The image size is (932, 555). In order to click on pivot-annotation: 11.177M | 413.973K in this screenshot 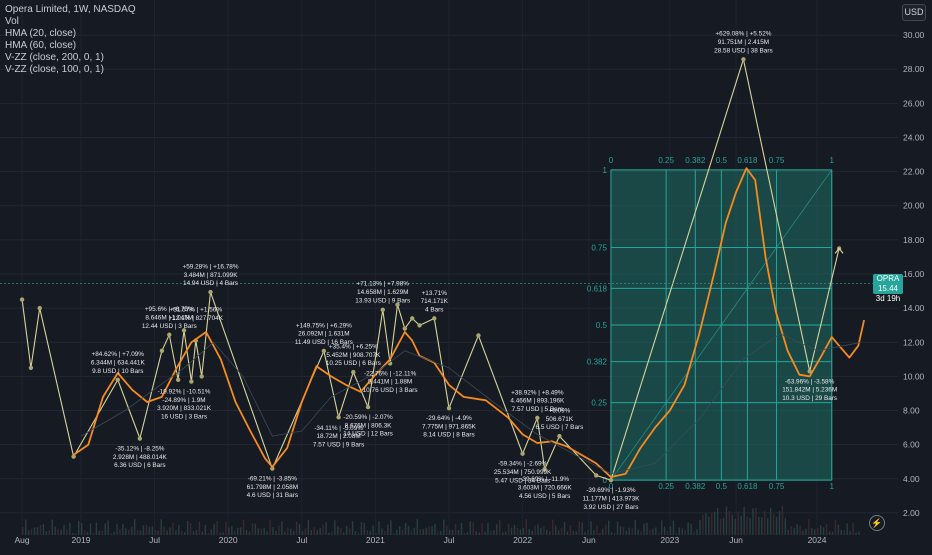, I will do `click(611, 498)`.